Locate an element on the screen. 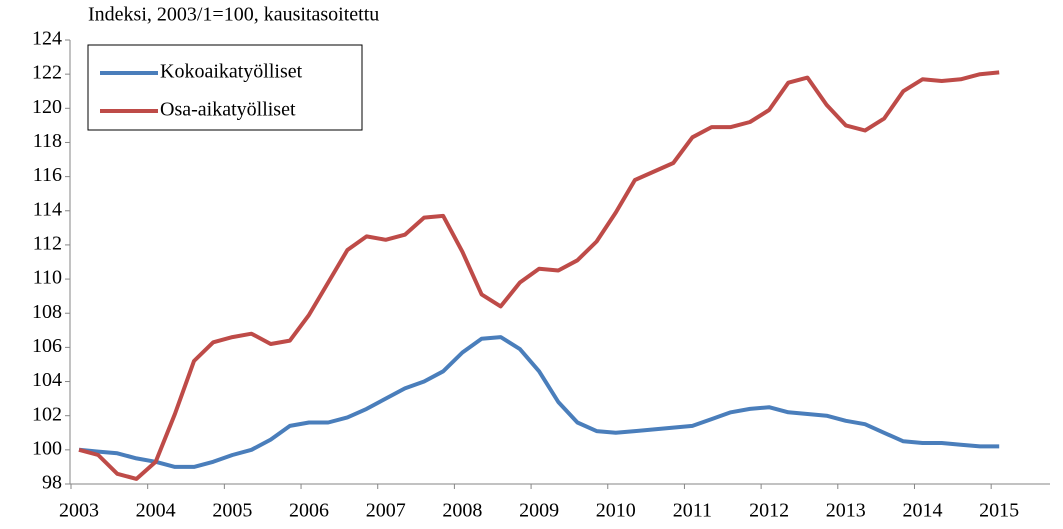 This screenshot has width=1063, height=529. y-tick-label: 98 is located at coordinates (52, 483).